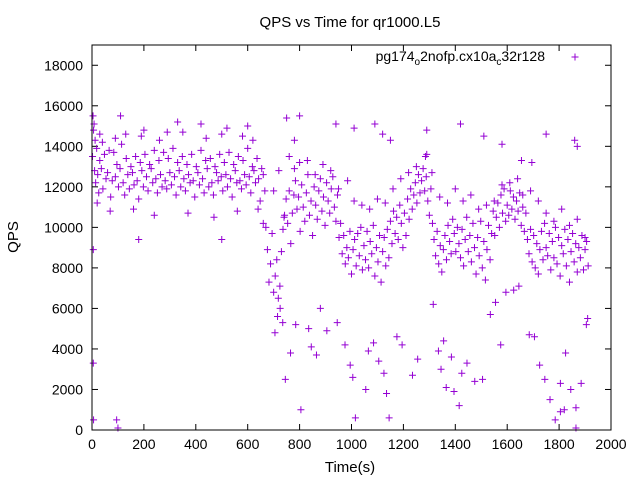 The image size is (640, 480). Describe the element at coordinates (395, 56) in the screenshot. I see `legend-label-part-1: pg174` at that location.